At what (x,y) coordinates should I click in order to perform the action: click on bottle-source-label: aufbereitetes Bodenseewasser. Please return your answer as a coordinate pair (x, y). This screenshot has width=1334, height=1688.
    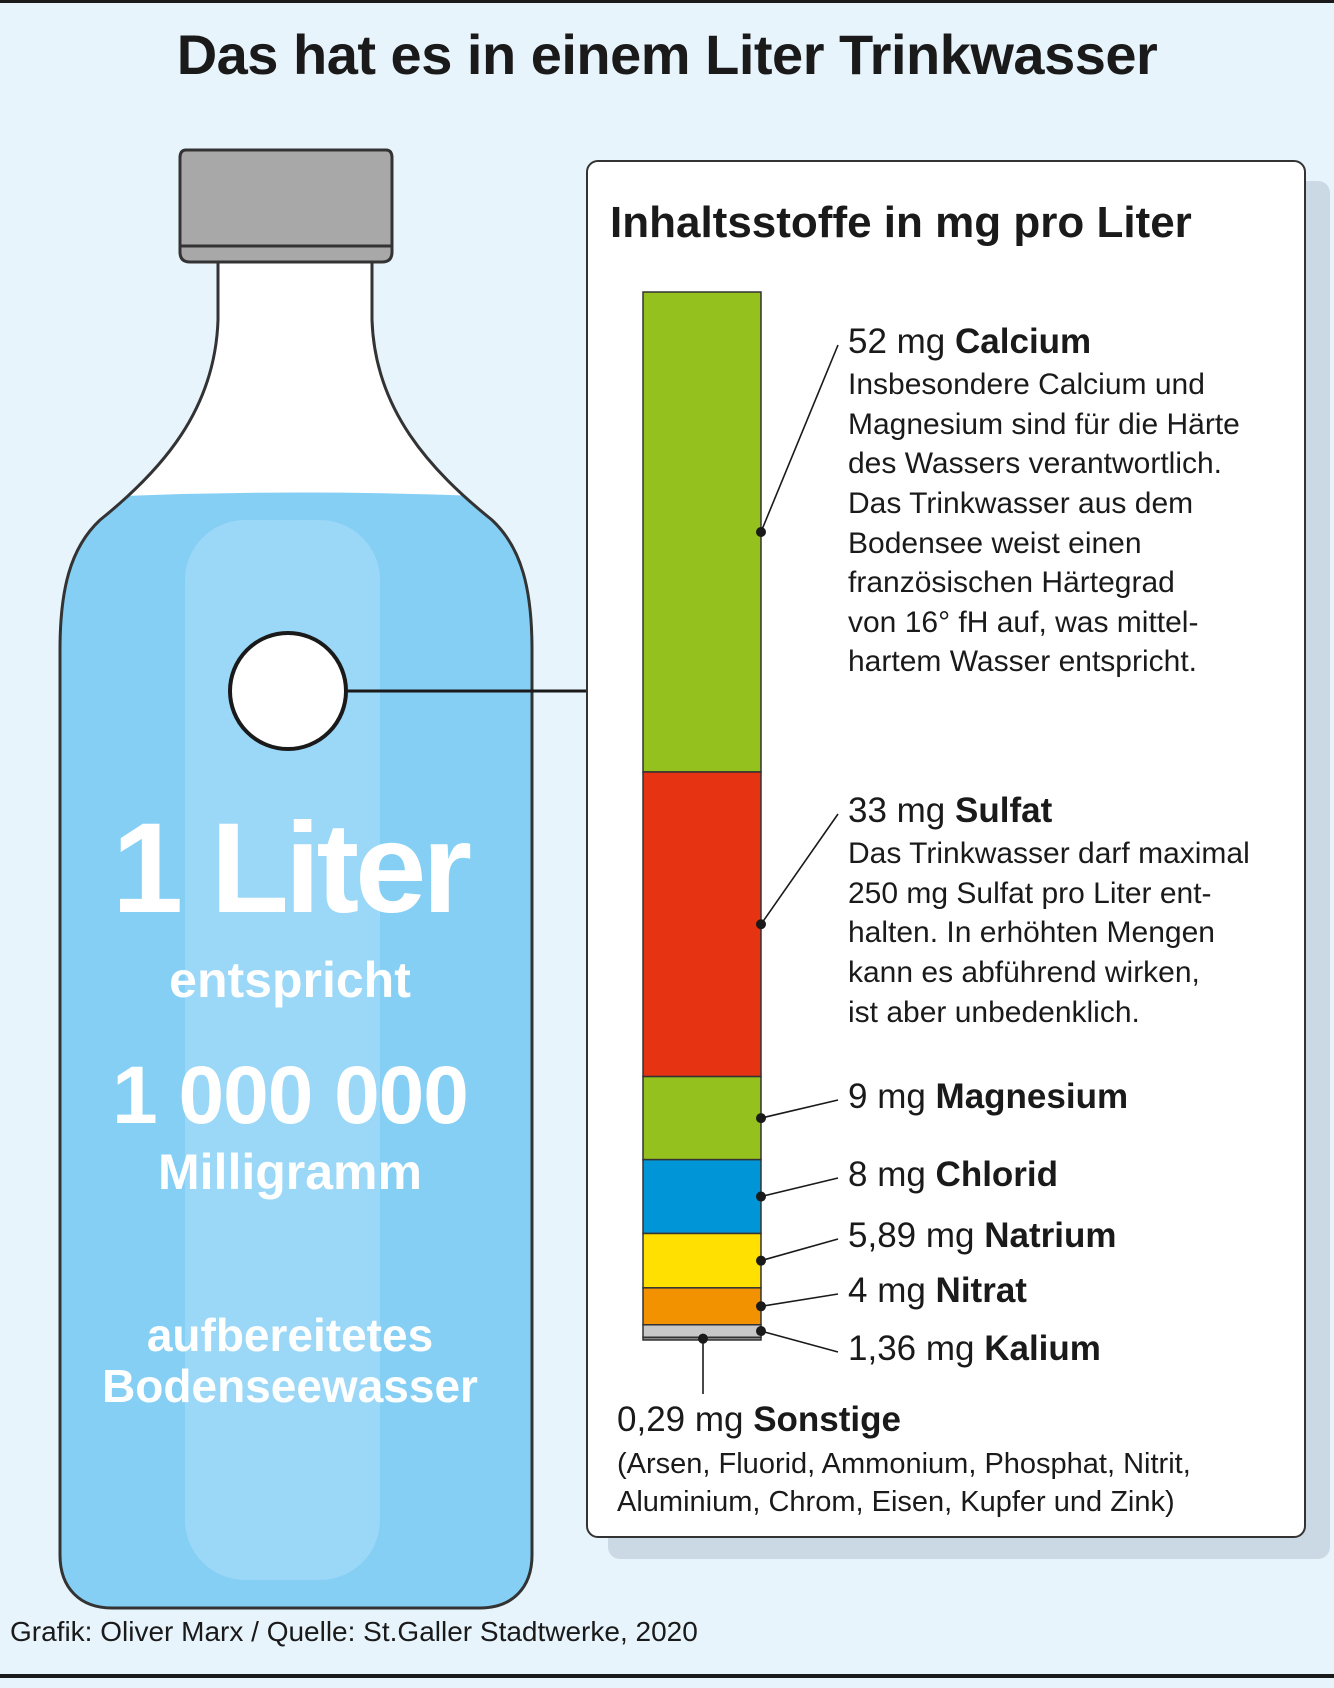
    Looking at the image, I should click on (290, 1360).